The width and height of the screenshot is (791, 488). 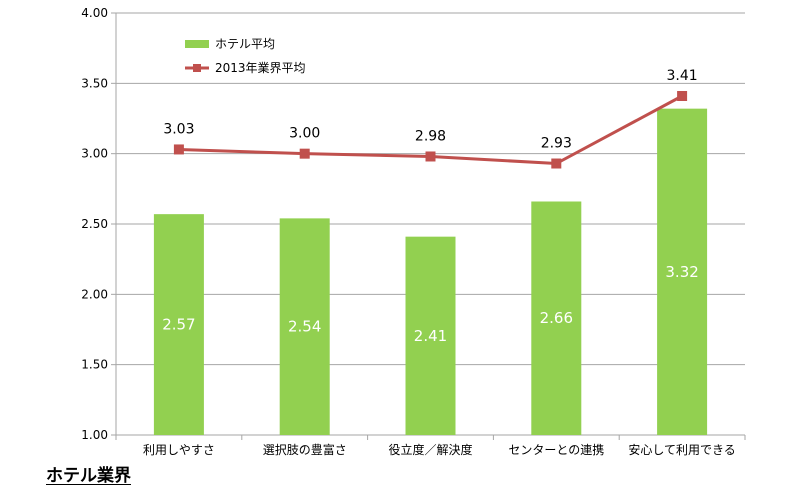 I want to click on bar-value-label: 2.41, so click(x=430, y=336).